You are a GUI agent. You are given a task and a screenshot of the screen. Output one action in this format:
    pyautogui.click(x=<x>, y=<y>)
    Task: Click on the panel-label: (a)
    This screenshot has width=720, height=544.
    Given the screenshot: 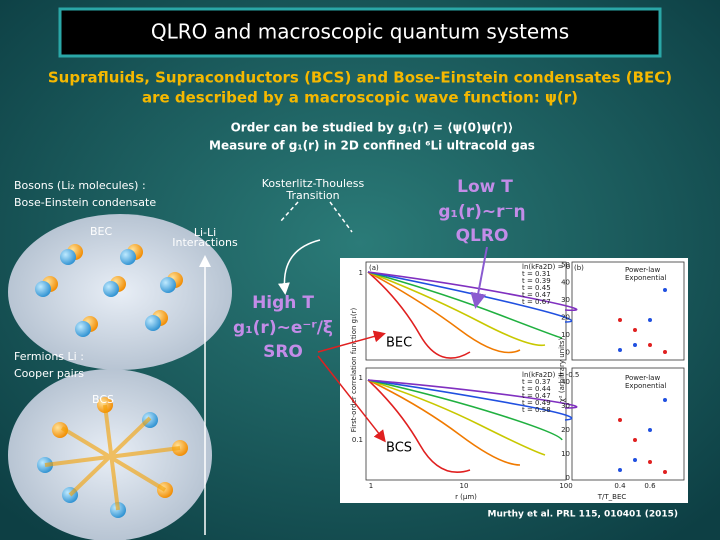 What is the action you would take?
    pyautogui.click(x=374, y=268)
    